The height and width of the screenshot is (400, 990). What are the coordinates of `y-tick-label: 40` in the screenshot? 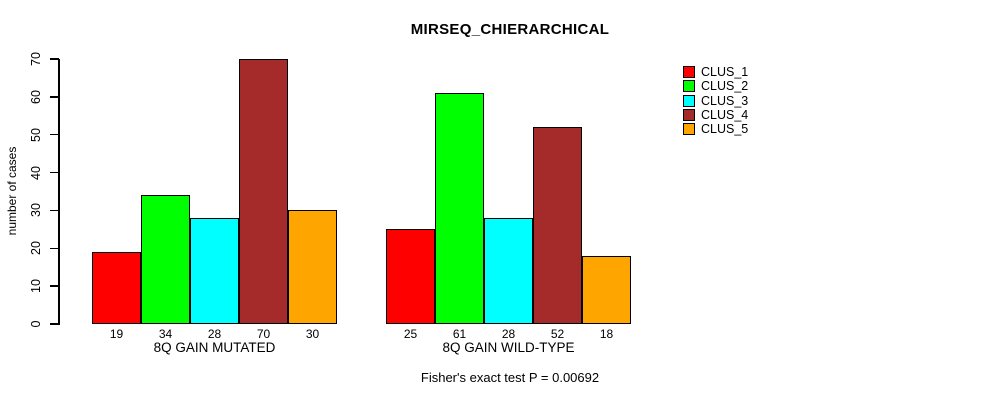 It's located at (36, 172).